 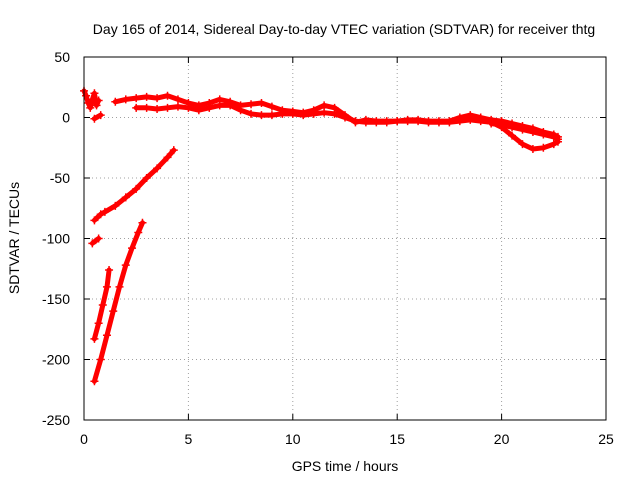 I want to click on y-tick-label: -250, so click(x=56, y=420).